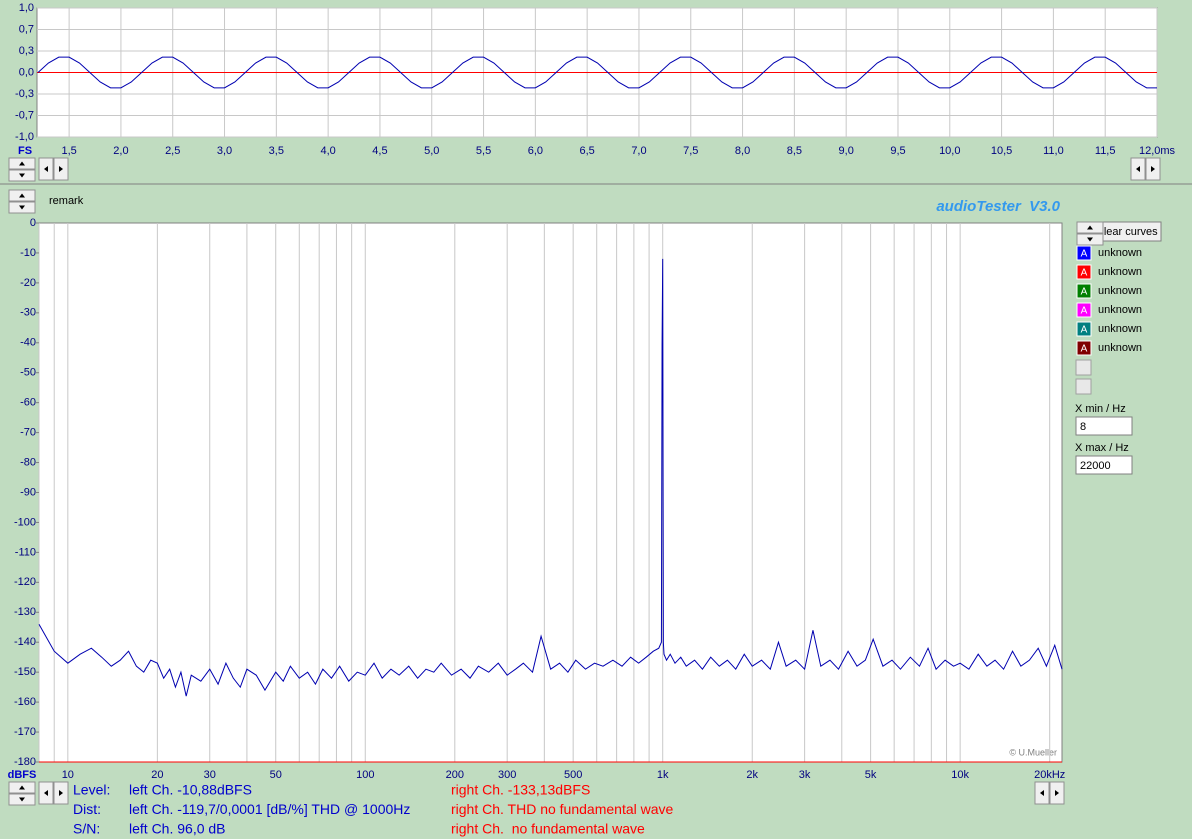  Describe the element at coordinates (573, 775) in the screenshot. I see `x-tick-label: 500` at that location.